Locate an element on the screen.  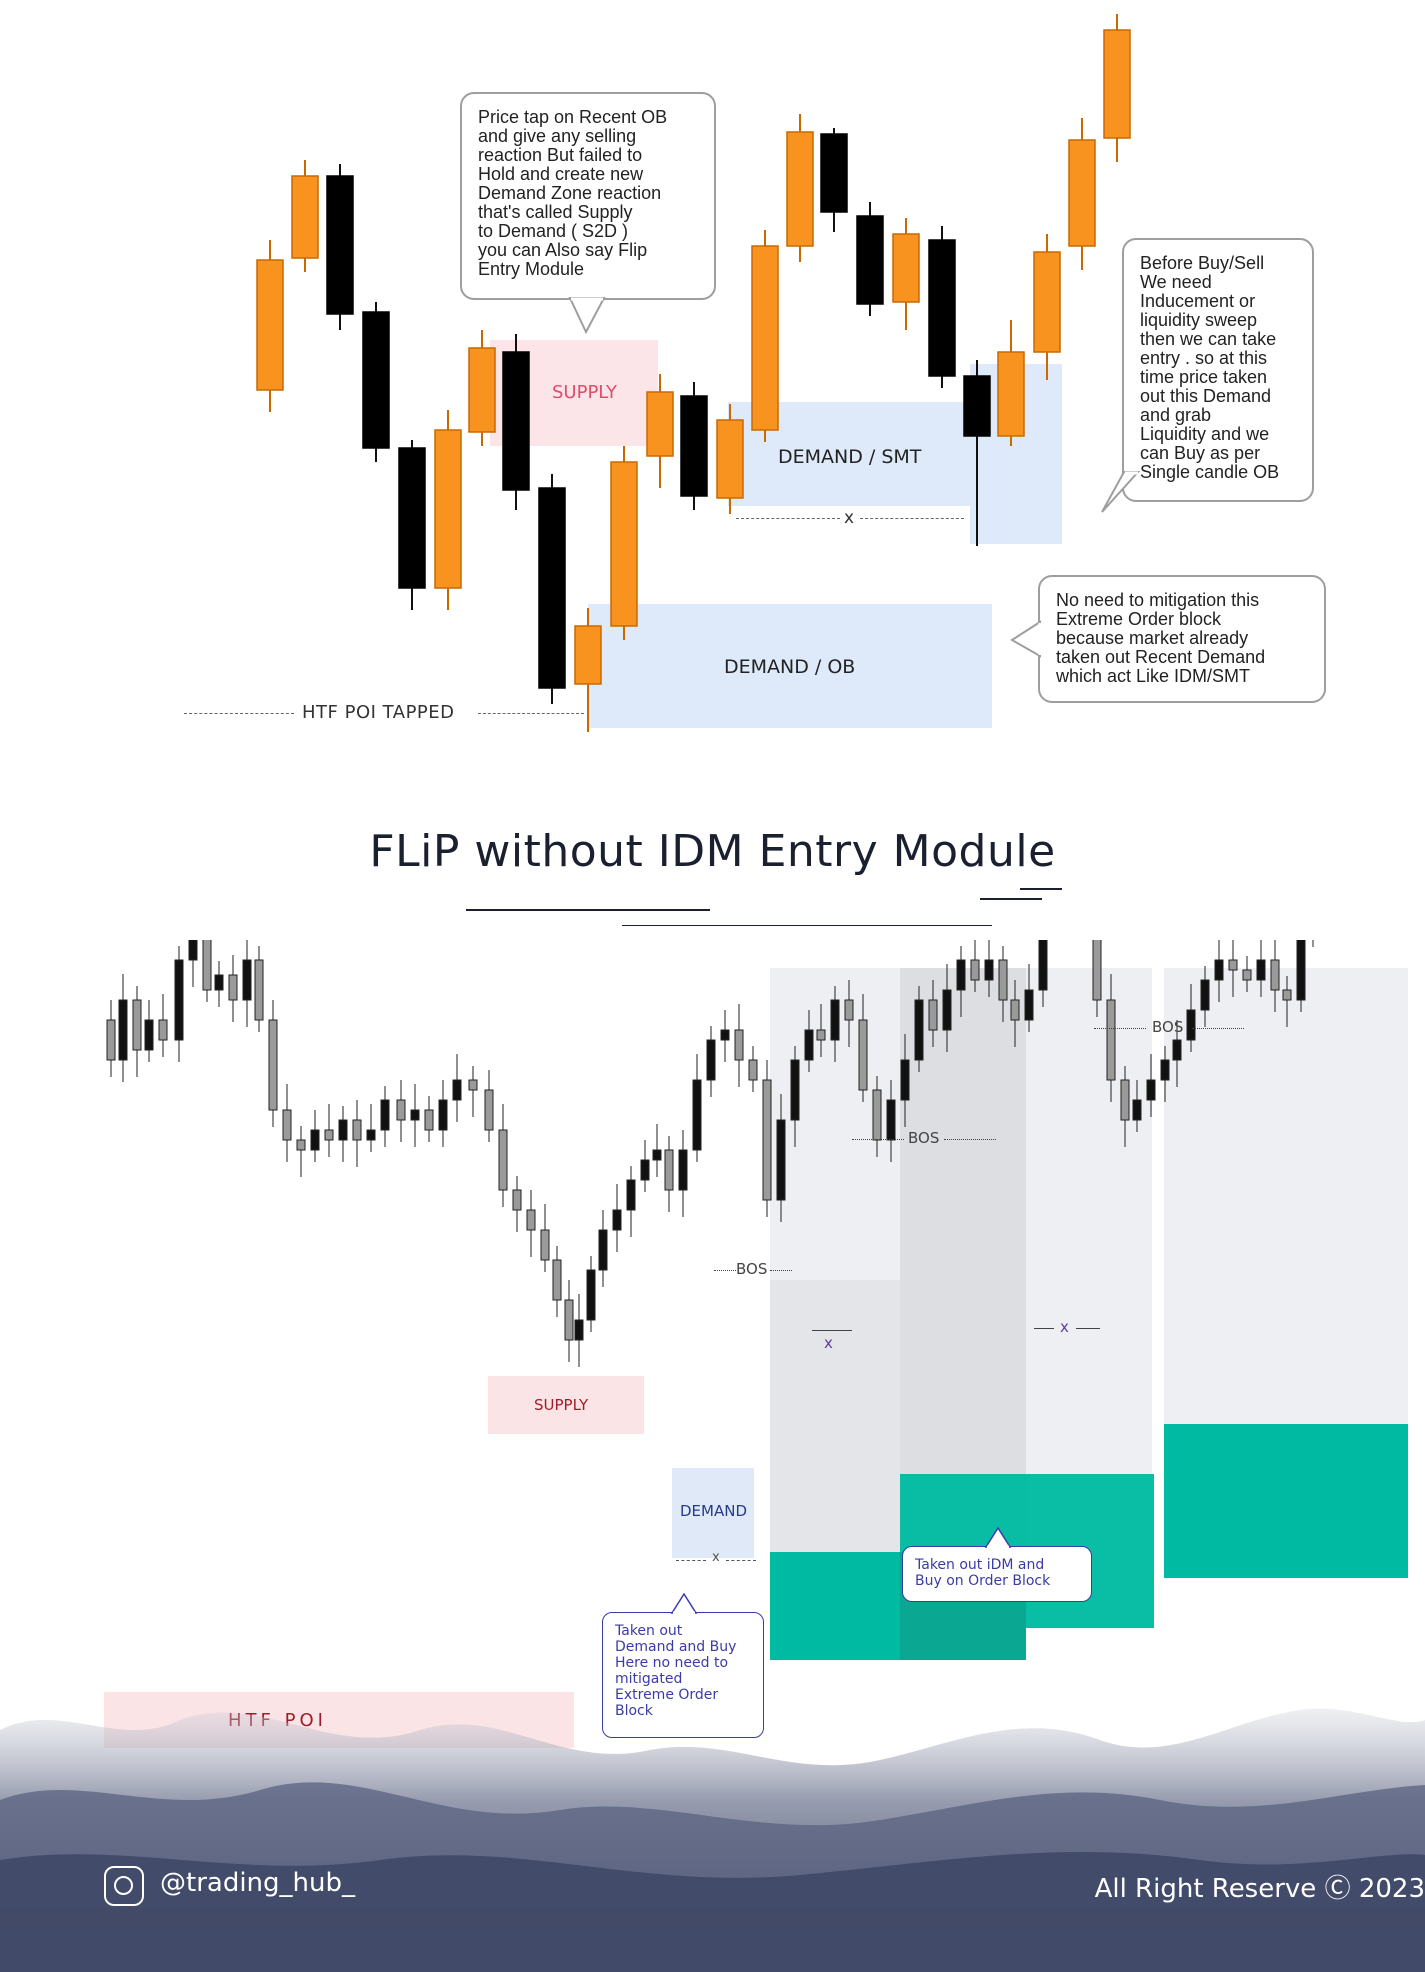
x-marker-1: x is located at coordinates (716, 1557).